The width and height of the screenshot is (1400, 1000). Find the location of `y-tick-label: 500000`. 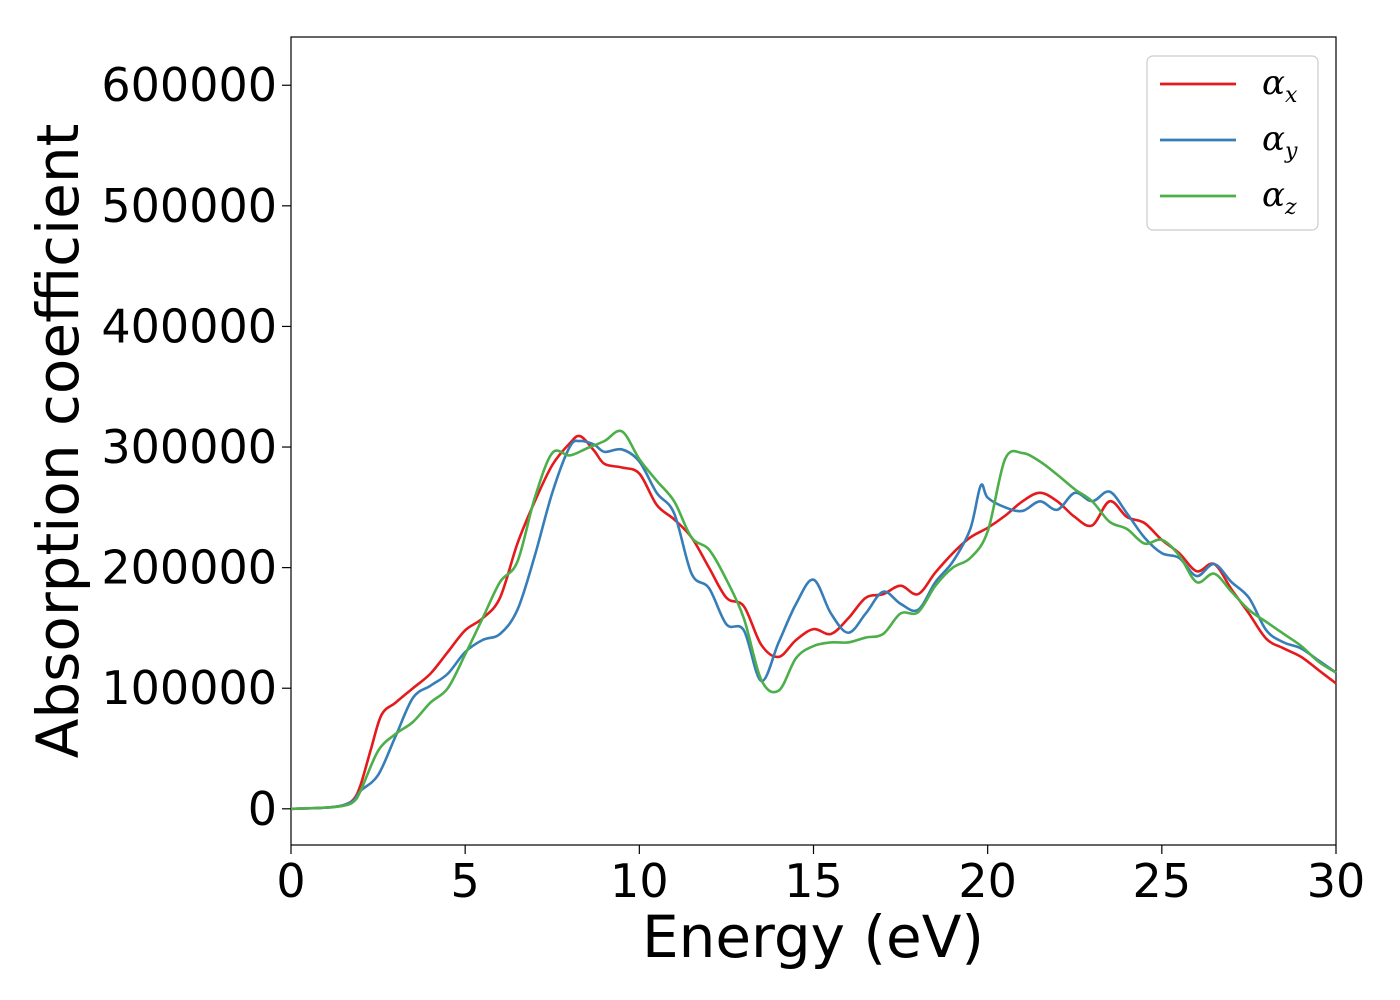

y-tick-label: 500000 is located at coordinates (189, 206).